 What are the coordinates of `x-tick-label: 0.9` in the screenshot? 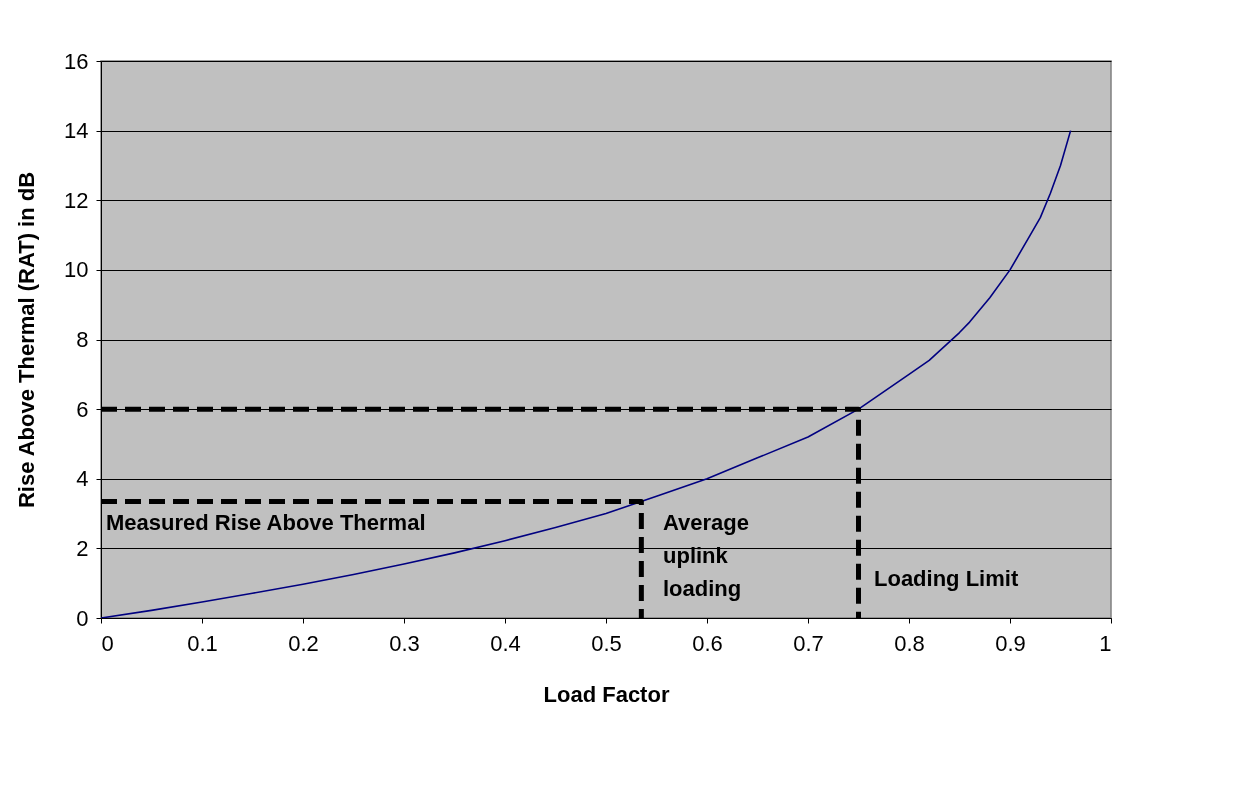 It's located at (1010, 643).